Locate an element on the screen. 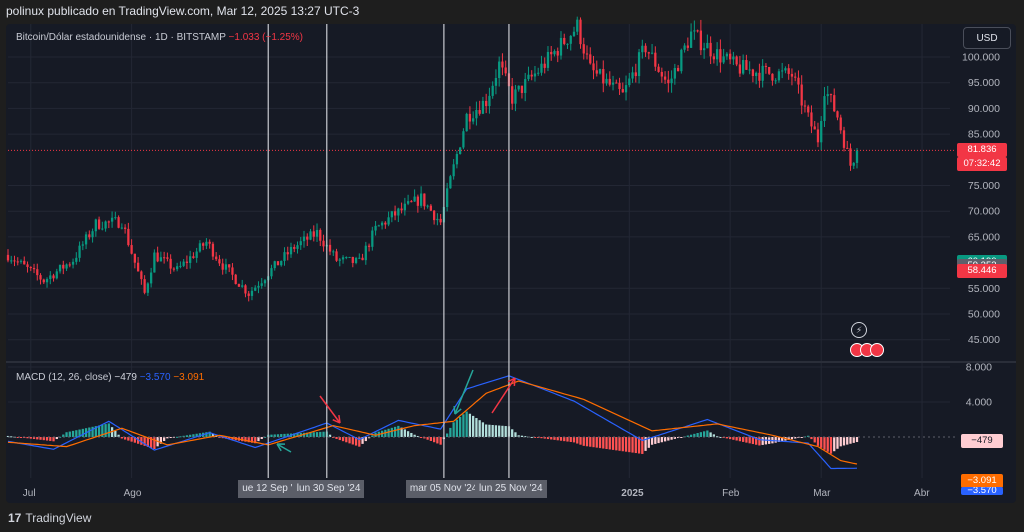  footer: 17 TradingView is located at coordinates (512, 518).